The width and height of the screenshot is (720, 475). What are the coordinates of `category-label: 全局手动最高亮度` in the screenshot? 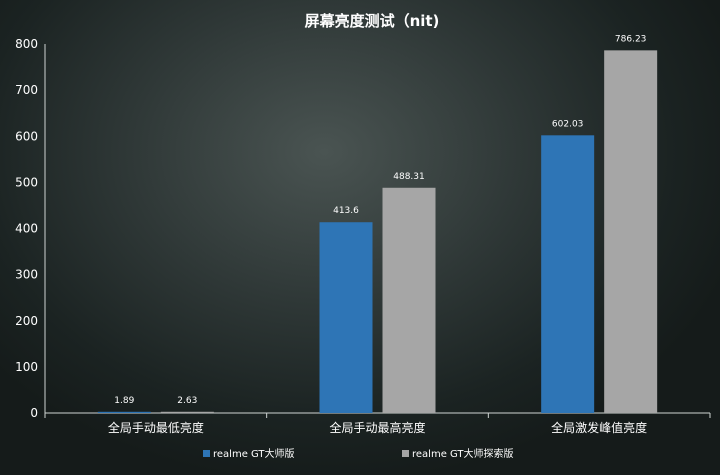 It's located at (377, 427).